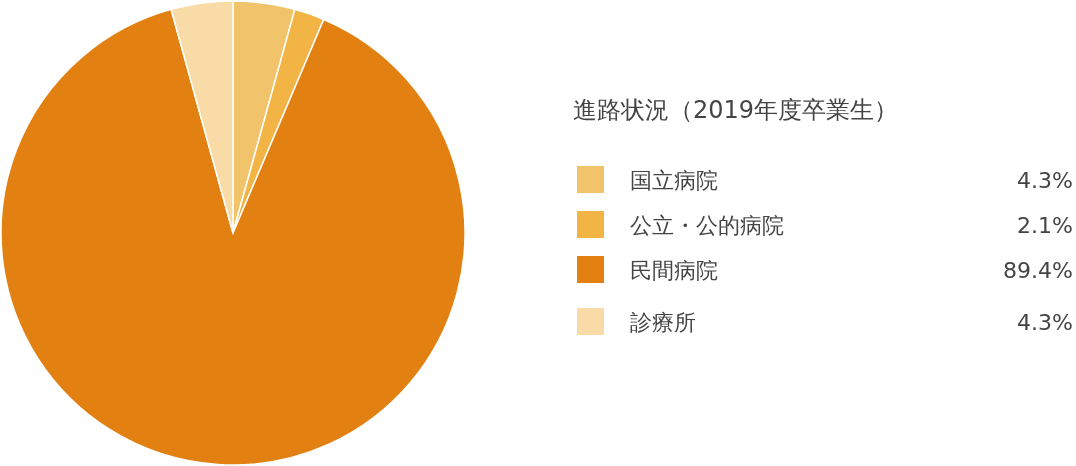 The height and width of the screenshot is (466, 1076). What do you see at coordinates (1045, 225) in the screenshot?
I see `data-label: 2.1%` at bounding box center [1045, 225].